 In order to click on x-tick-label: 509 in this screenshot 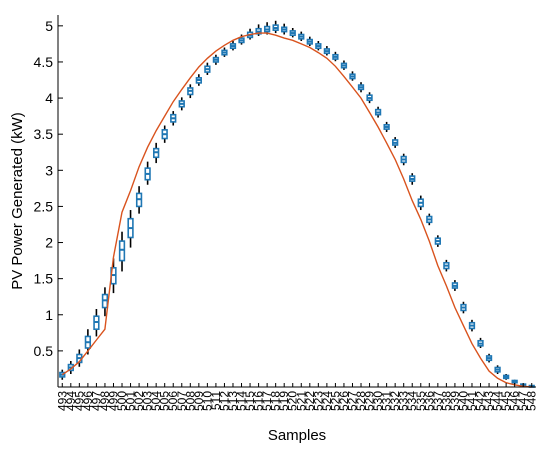, I will do `click(199, 401)`.